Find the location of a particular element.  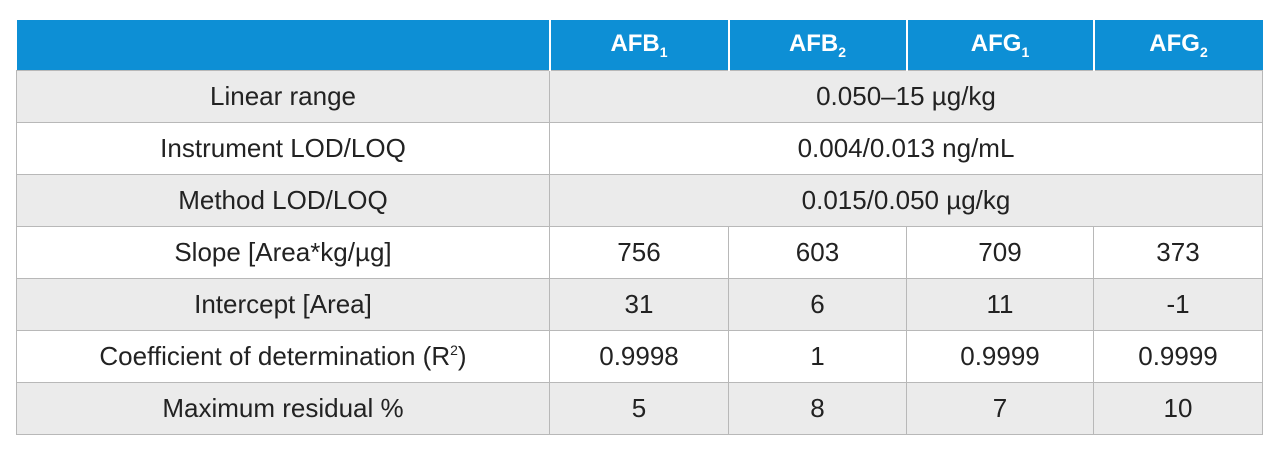

table-row: Instrument LOD/LOQ 0.004/0.013 ng/mL is located at coordinates (639, 148).